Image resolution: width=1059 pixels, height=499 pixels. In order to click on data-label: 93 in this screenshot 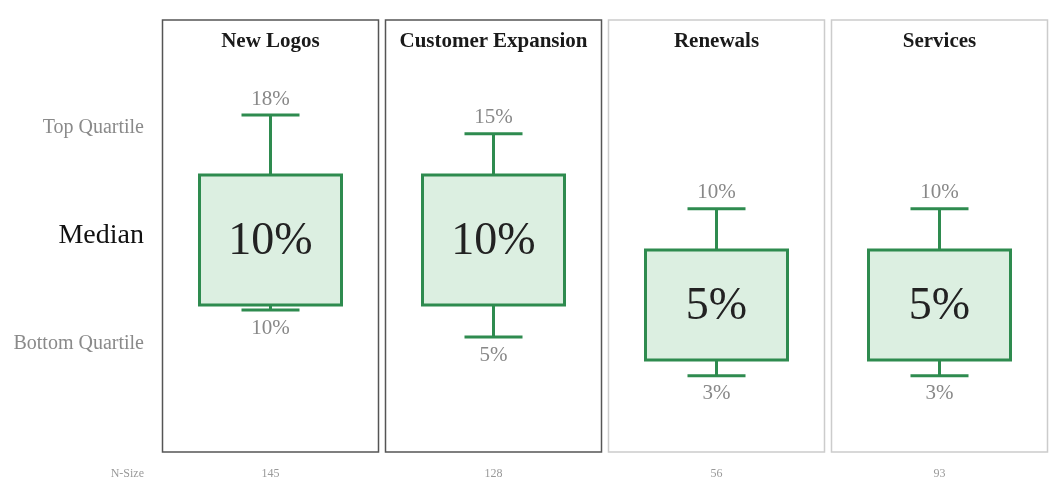, I will do `click(939, 473)`.